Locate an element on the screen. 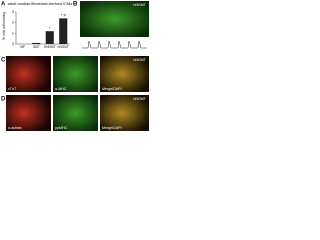  image-label: α-MHC is located at coordinates (61, 89).